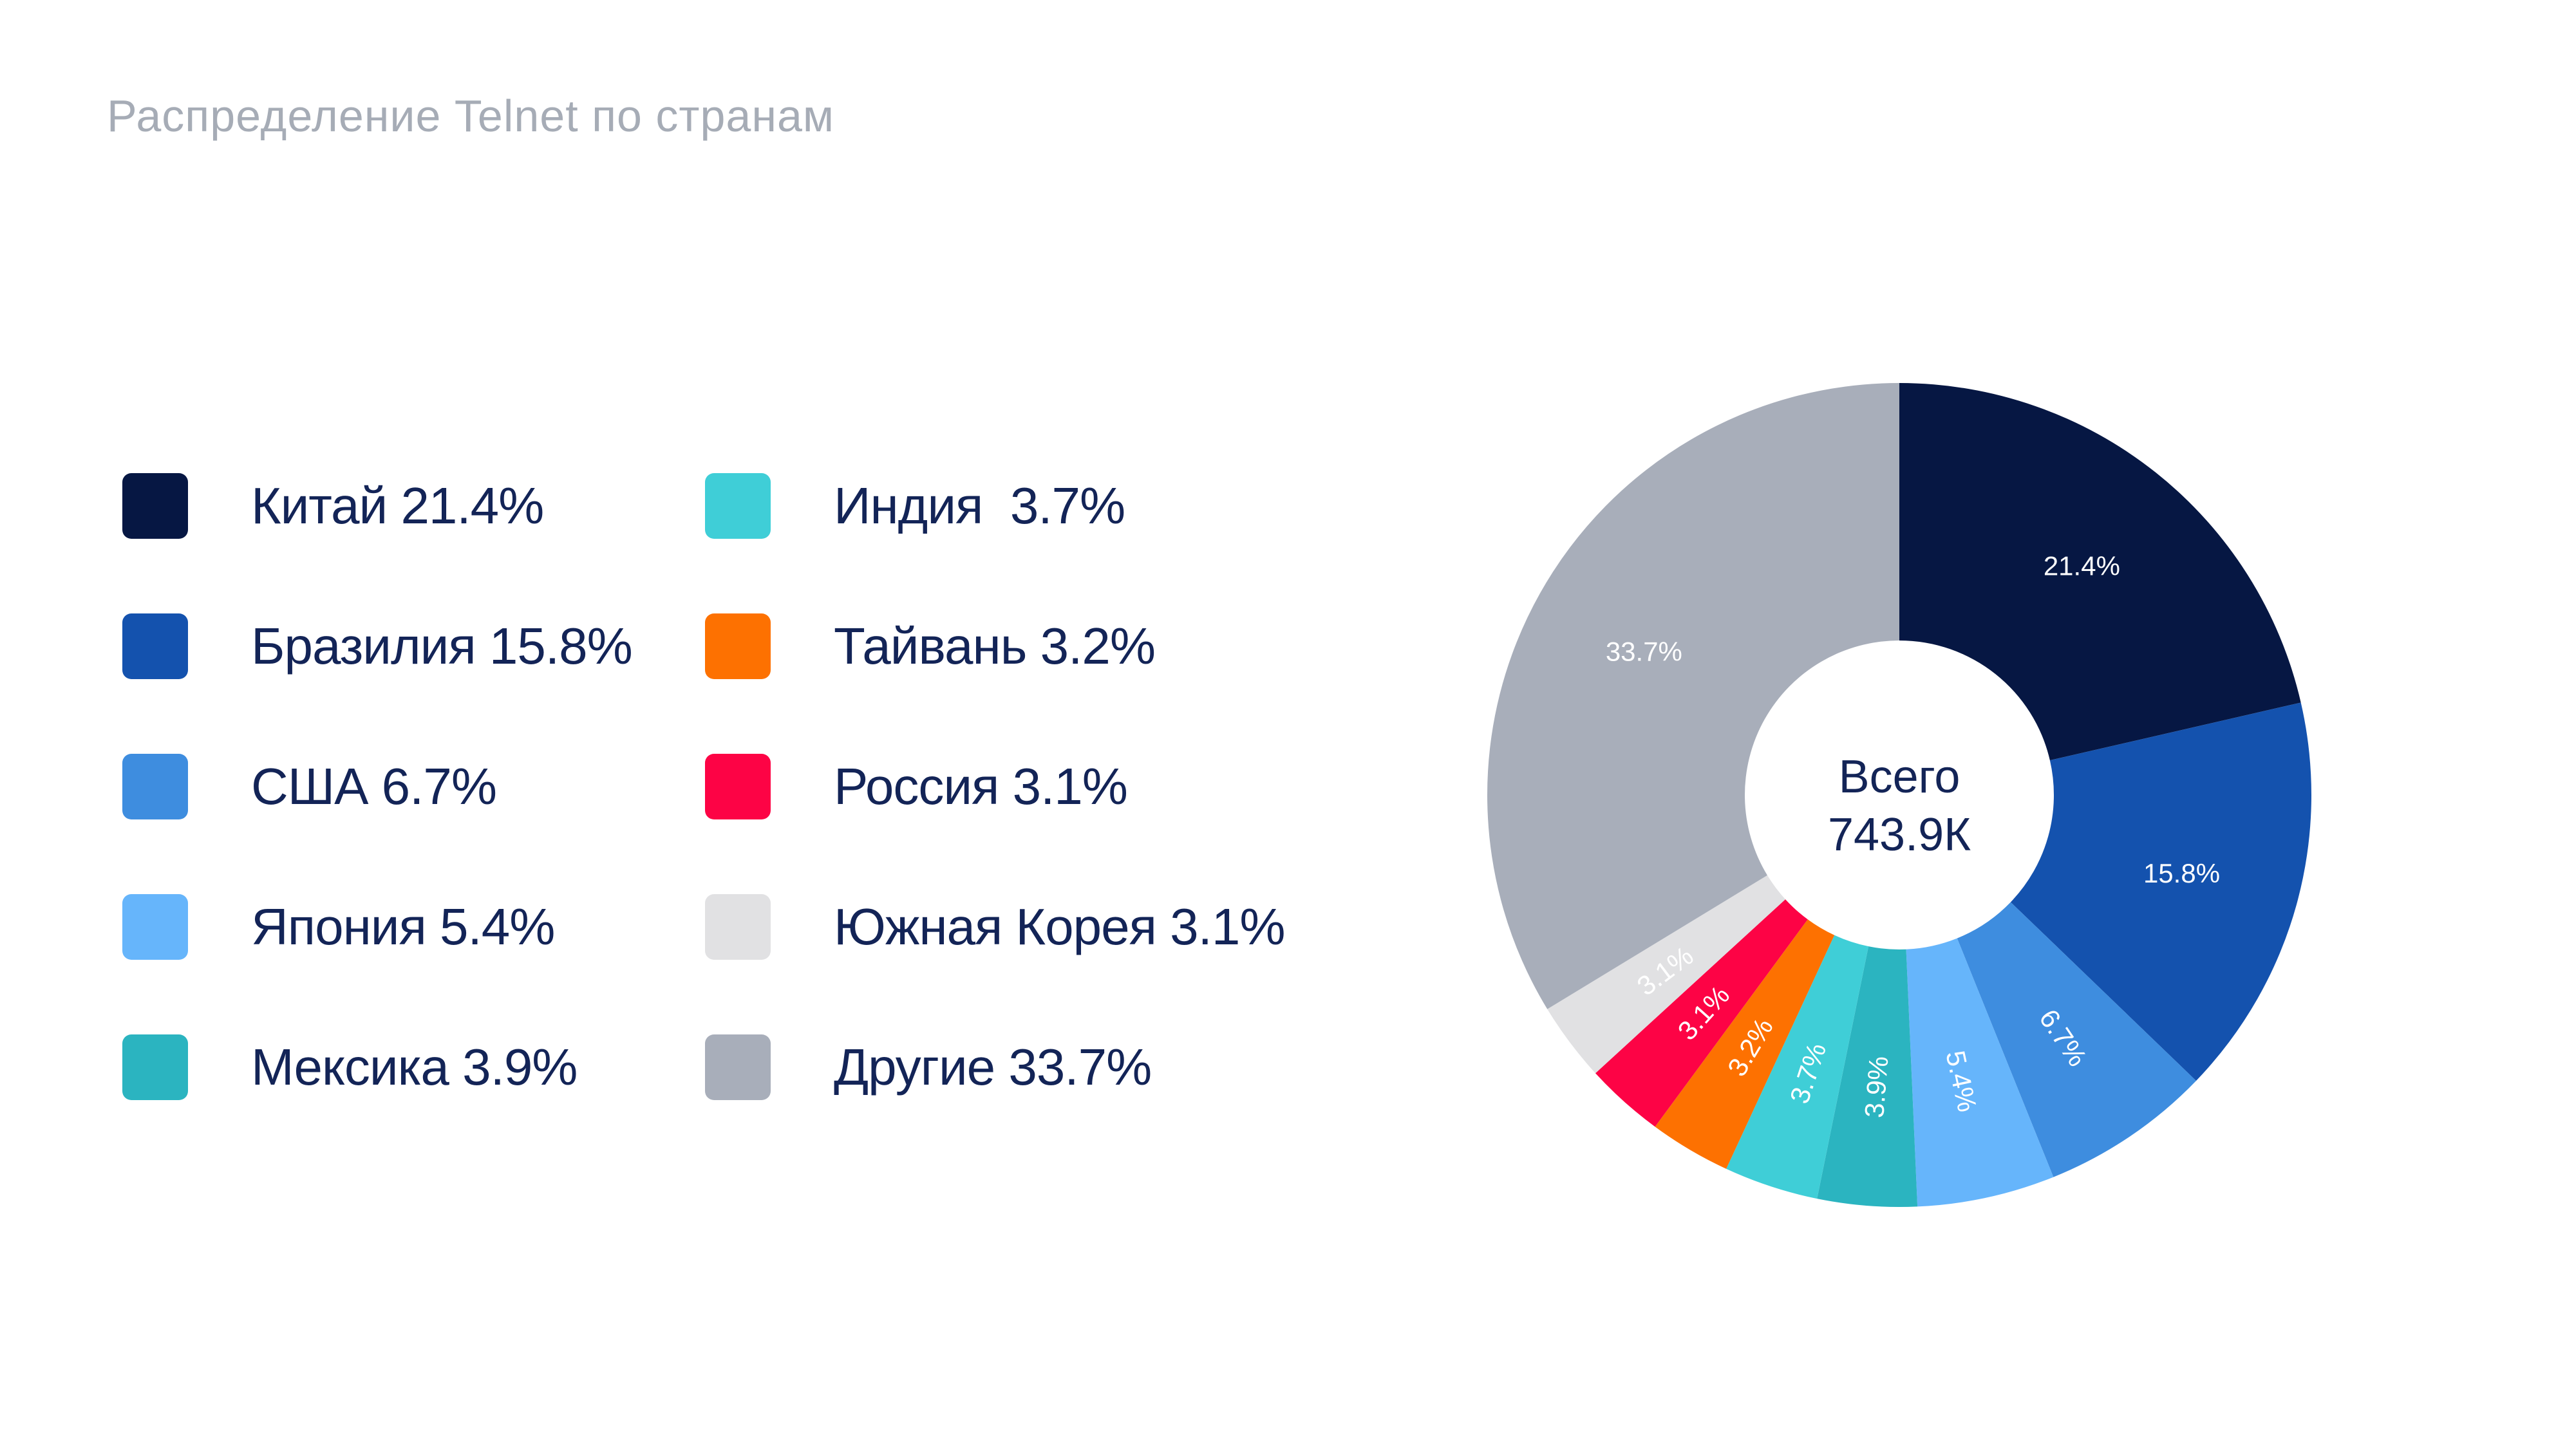  I want to click on legend-item-china: Китай 21.4%, so click(377, 506).